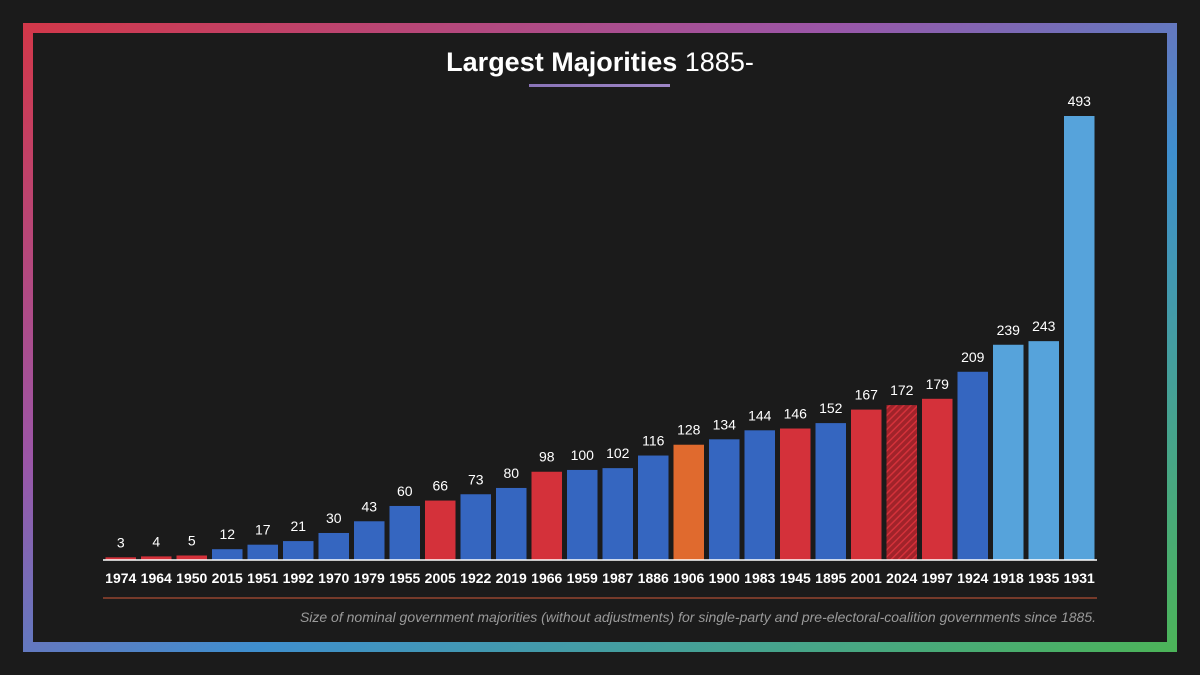  I want to click on tick-label-1955: 1955, so click(404, 578).